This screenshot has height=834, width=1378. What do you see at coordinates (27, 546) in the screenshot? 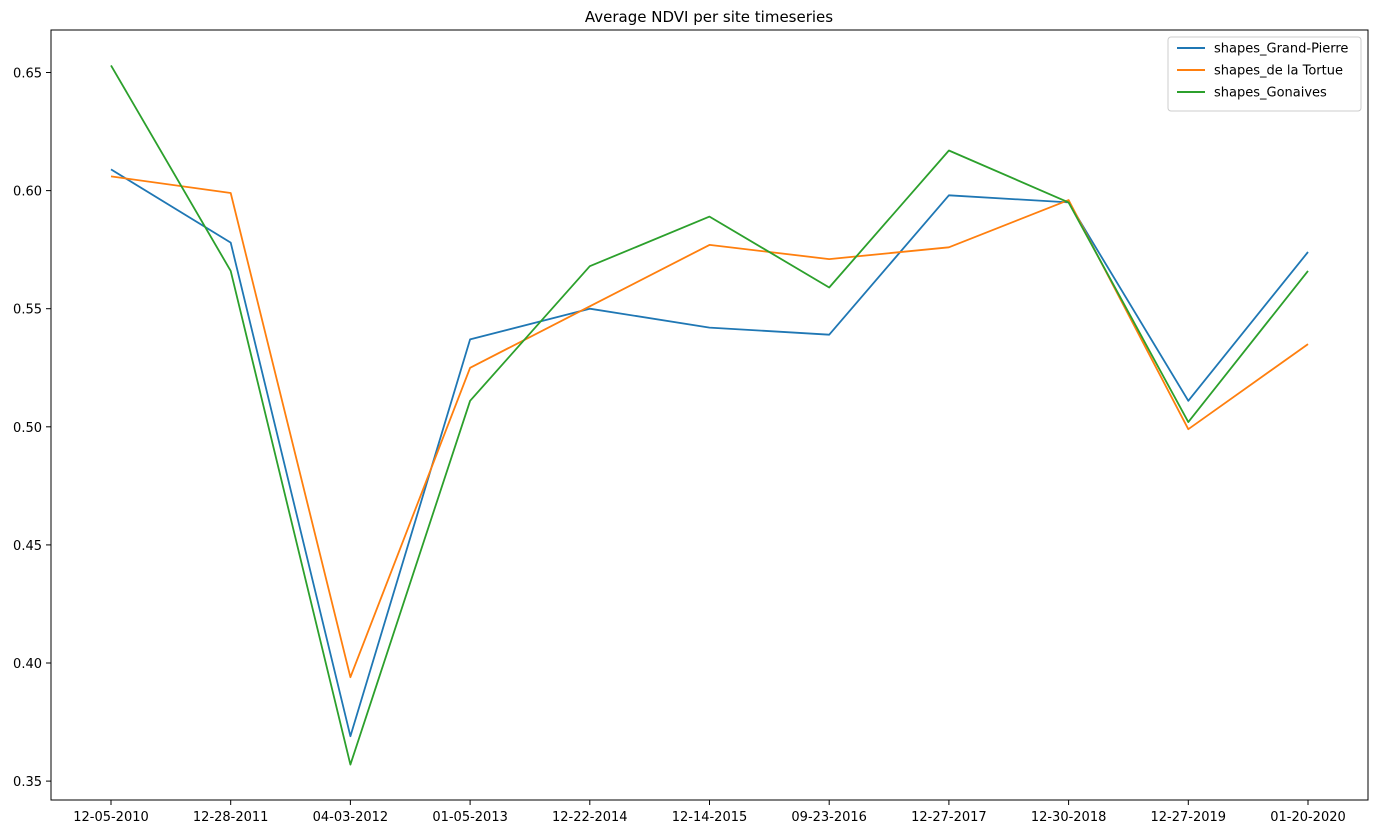
I see `y-tick-label: 0.45` at bounding box center [27, 546].